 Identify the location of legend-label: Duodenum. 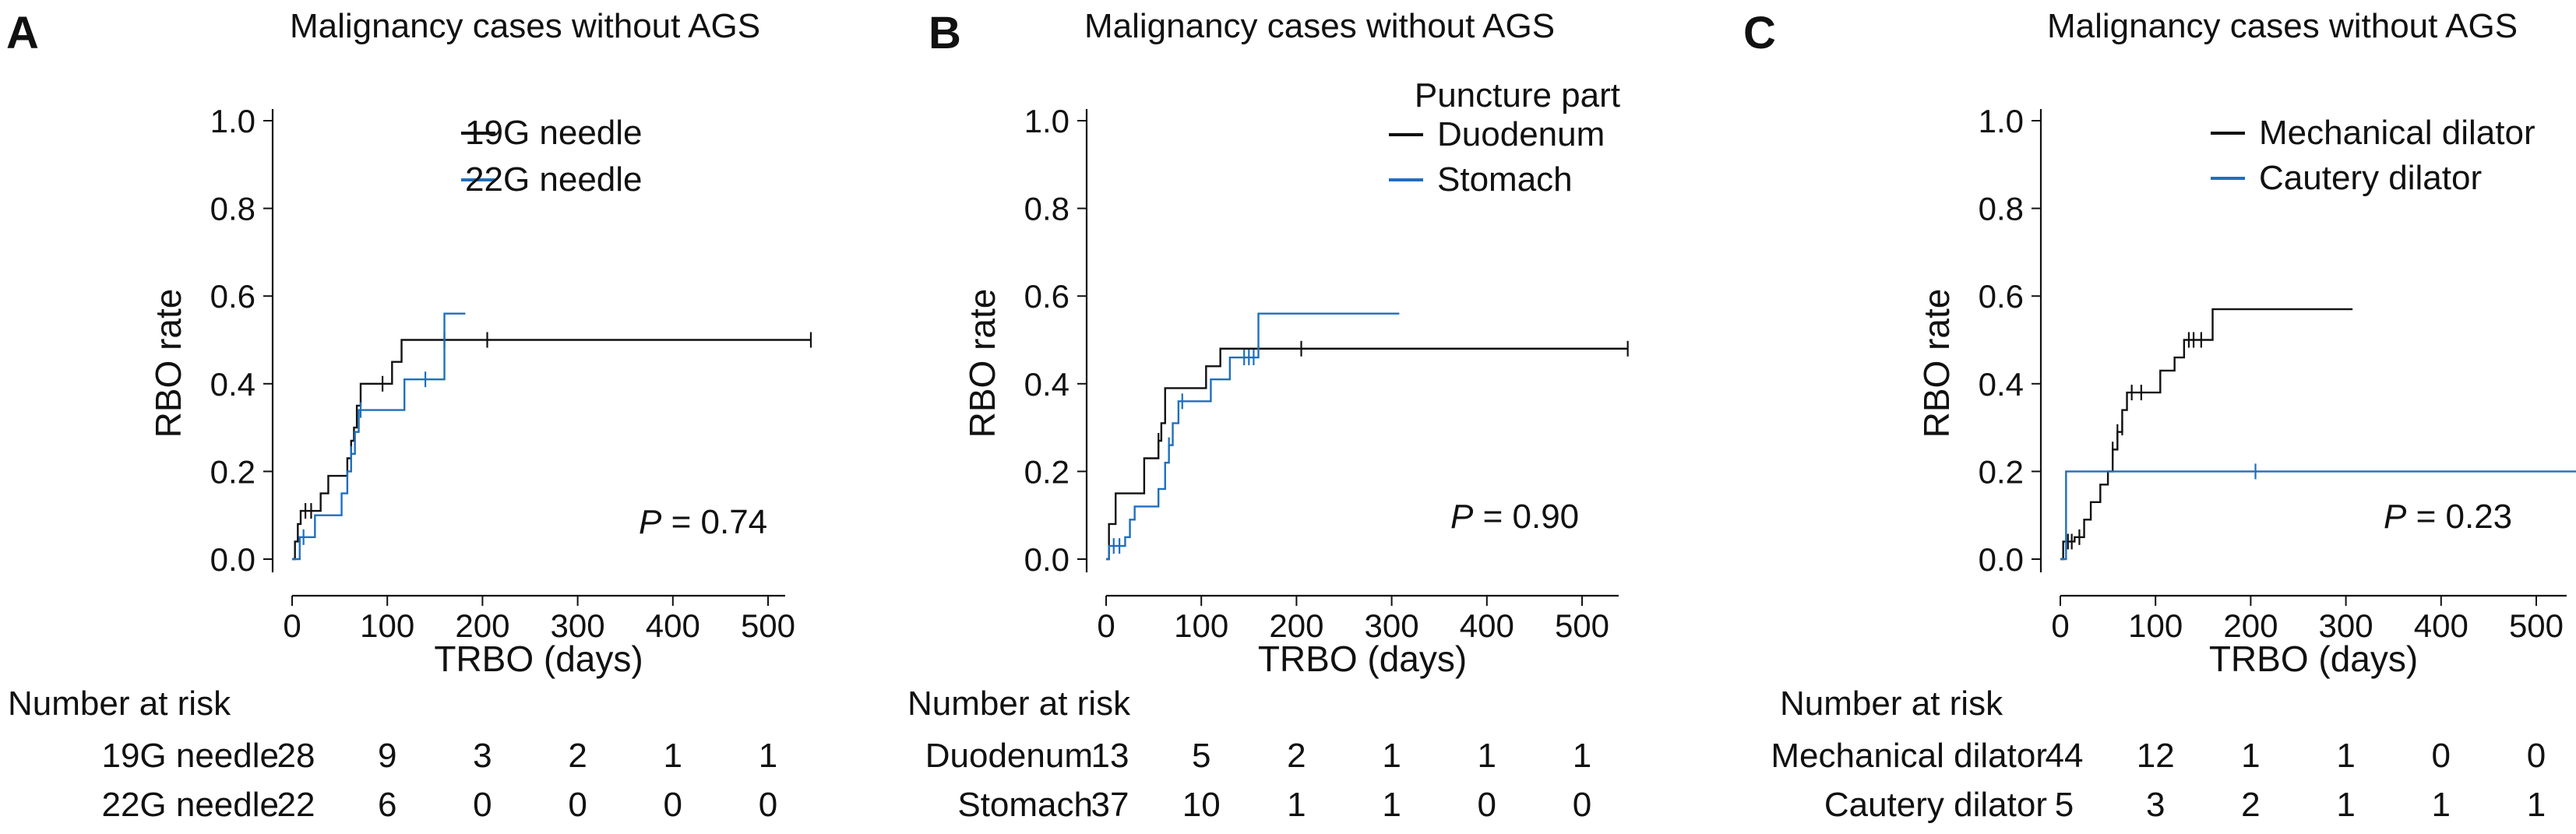
(1521, 134).